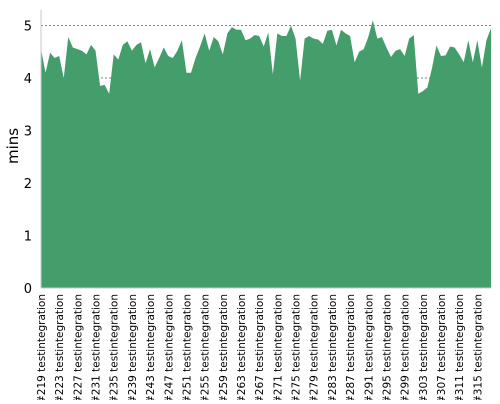 The width and height of the screenshot is (500, 404). What do you see at coordinates (78, 347) in the screenshot?
I see `x-tick-label: #227 testintegration` at bounding box center [78, 347].